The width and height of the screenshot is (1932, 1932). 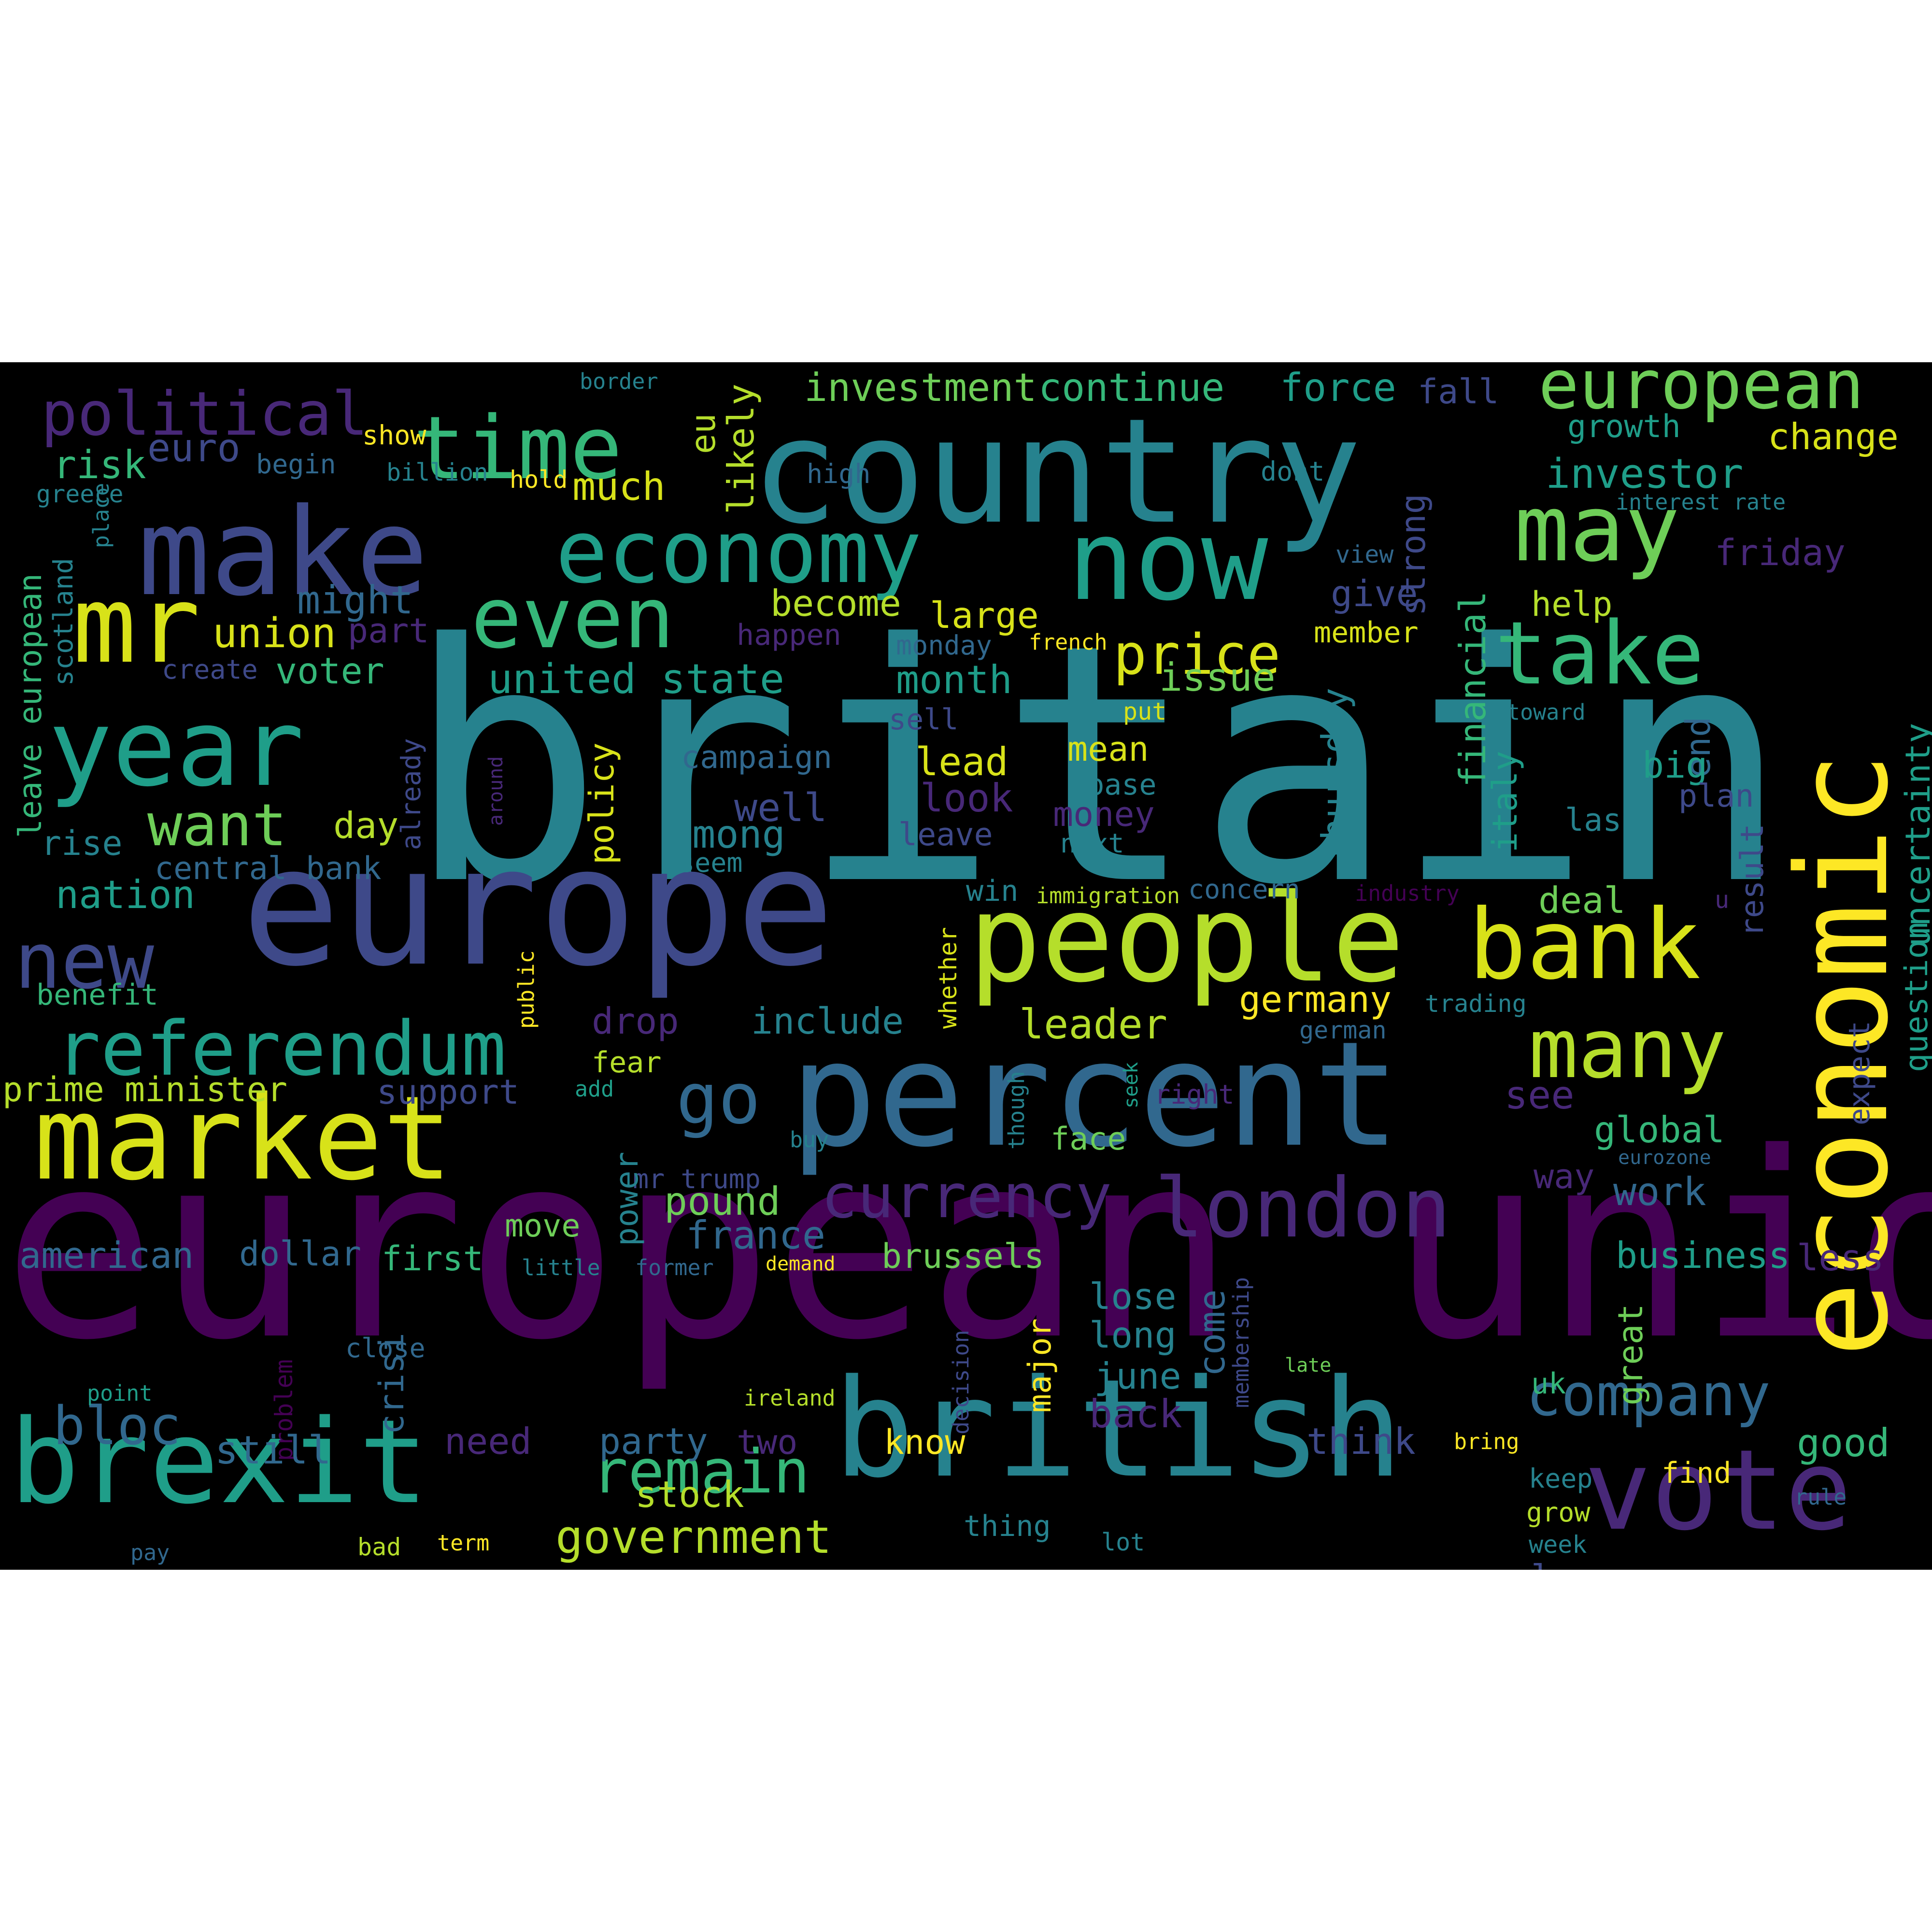 What do you see at coordinates (1603, 820) in the screenshot?
I see `cloud-word-last: last` at bounding box center [1603, 820].